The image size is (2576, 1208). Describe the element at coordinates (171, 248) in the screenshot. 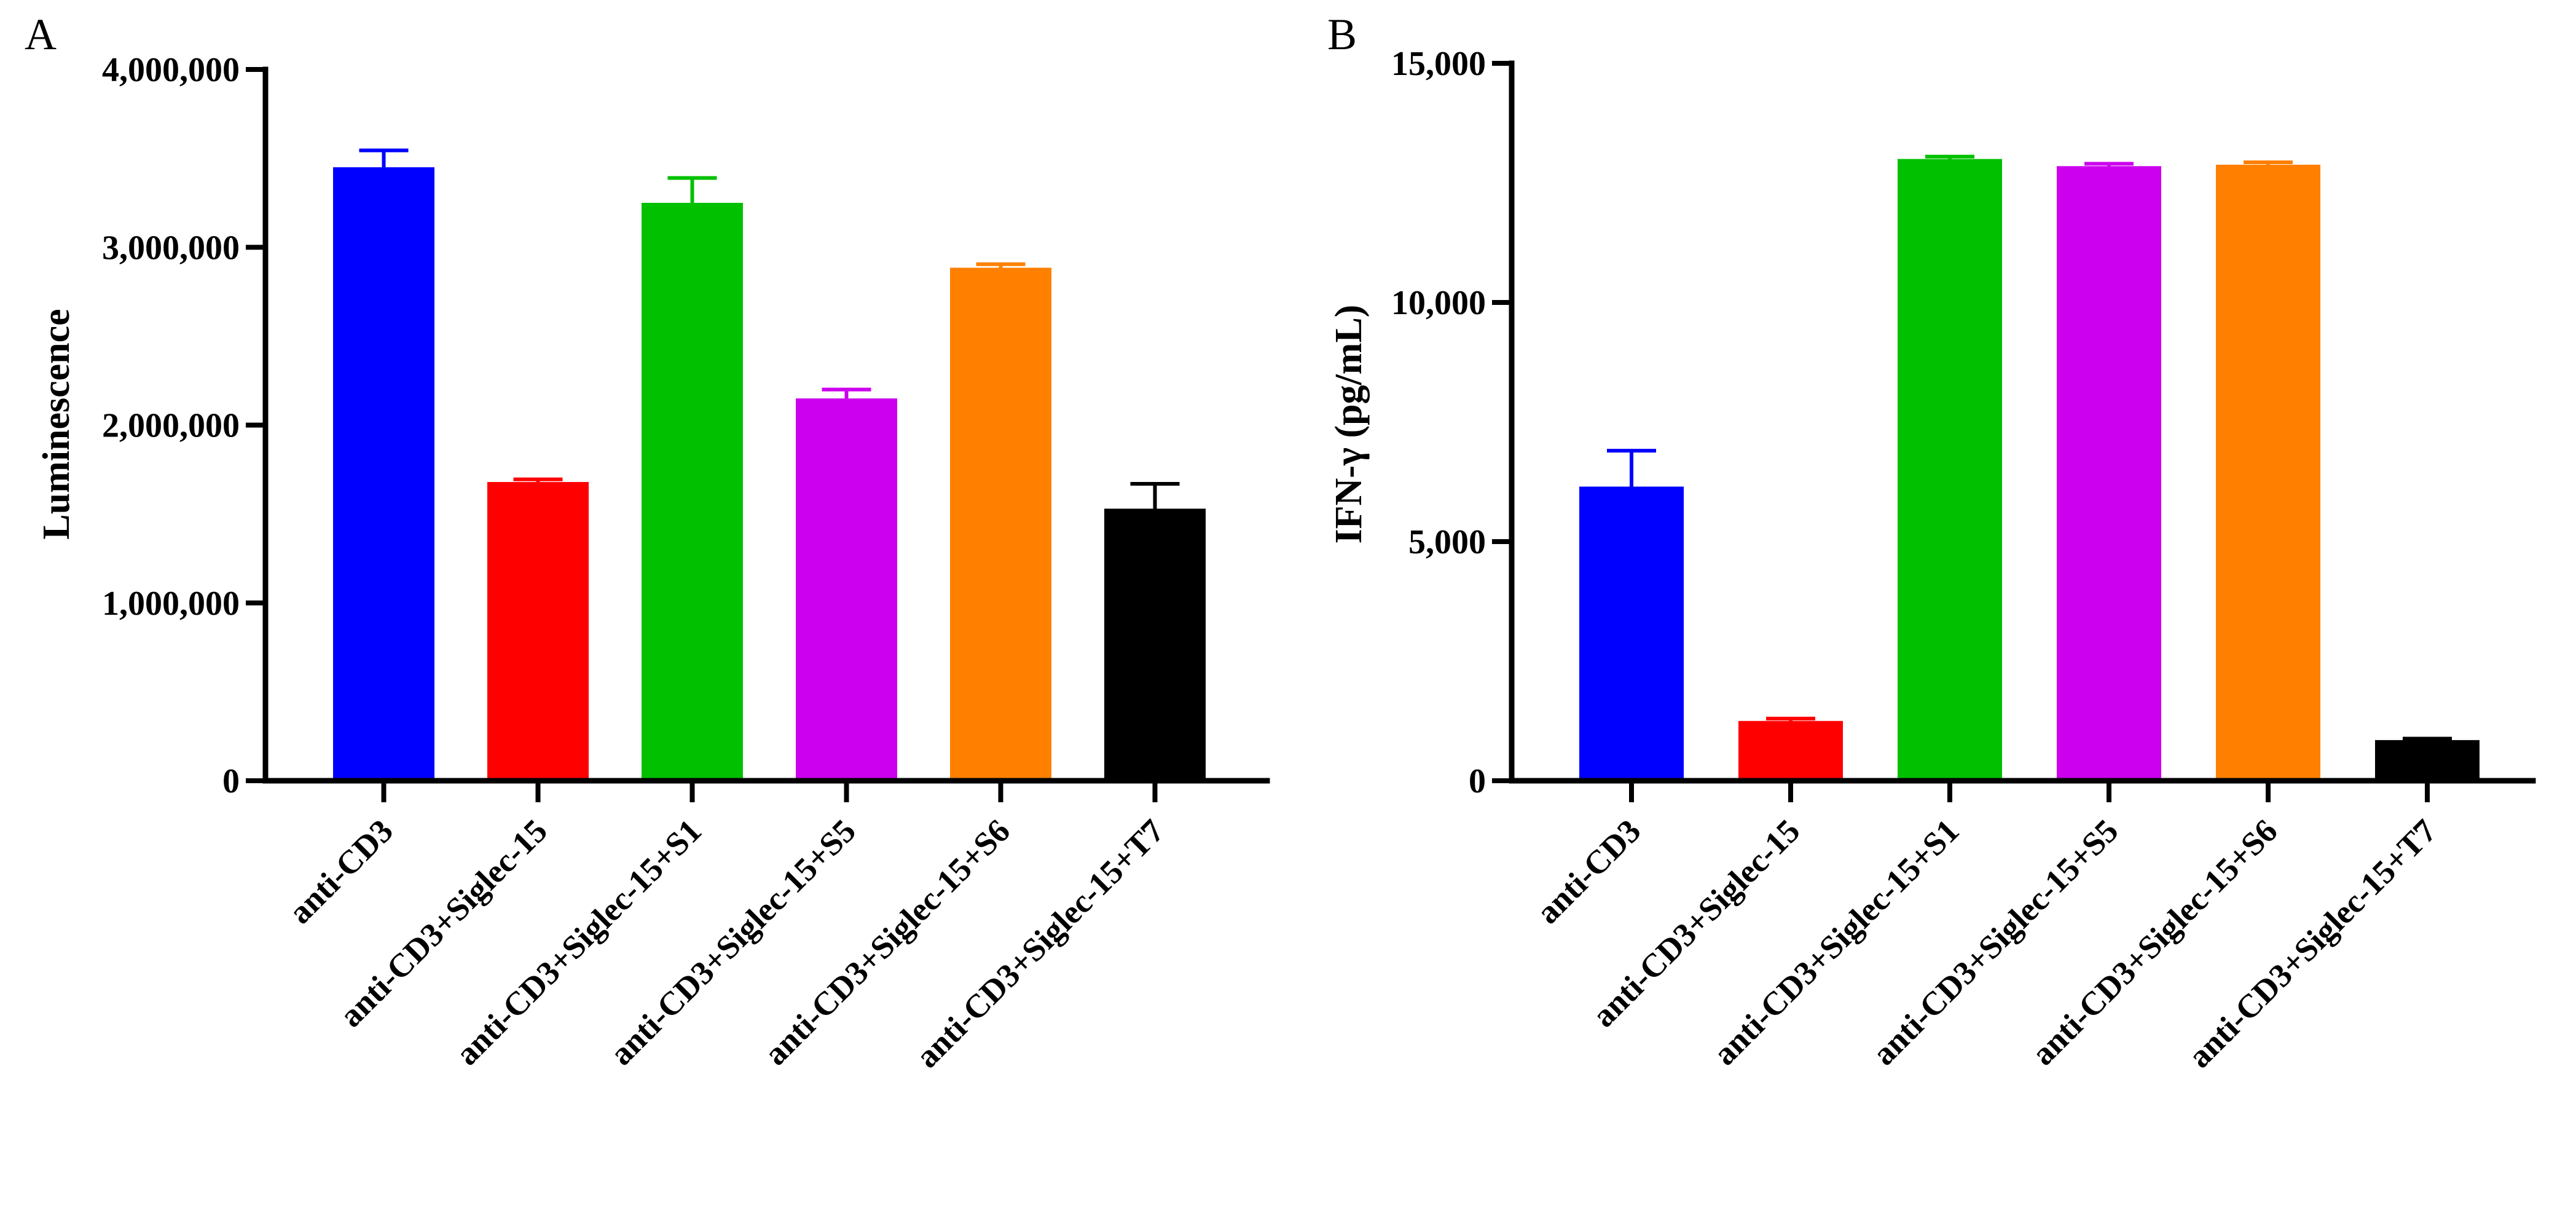

I see `chart-a-y-tick-label-4: 3,000,000` at that location.